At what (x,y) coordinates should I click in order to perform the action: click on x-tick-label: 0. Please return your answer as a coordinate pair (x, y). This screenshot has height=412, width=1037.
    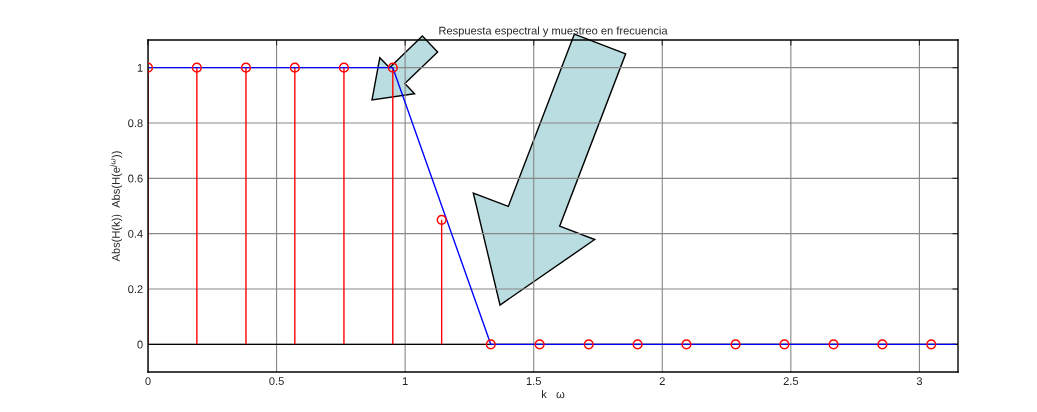
    Looking at the image, I should click on (148, 381).